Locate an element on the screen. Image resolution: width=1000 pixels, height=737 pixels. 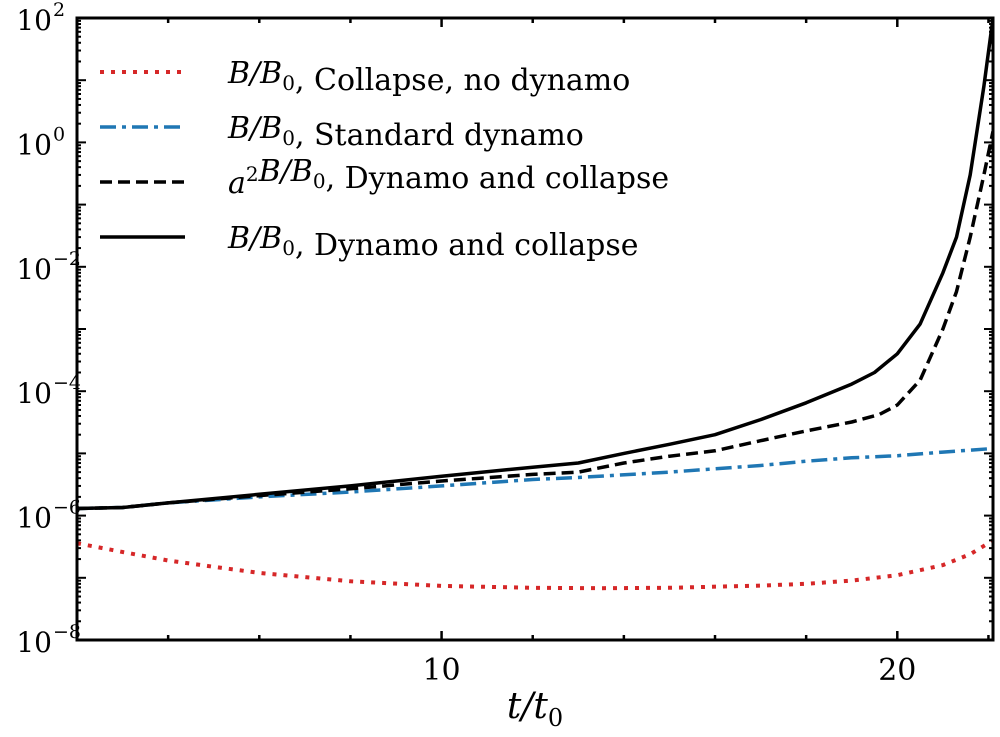
y-tick-exponent: 2 is located at coordinates (59, 10).